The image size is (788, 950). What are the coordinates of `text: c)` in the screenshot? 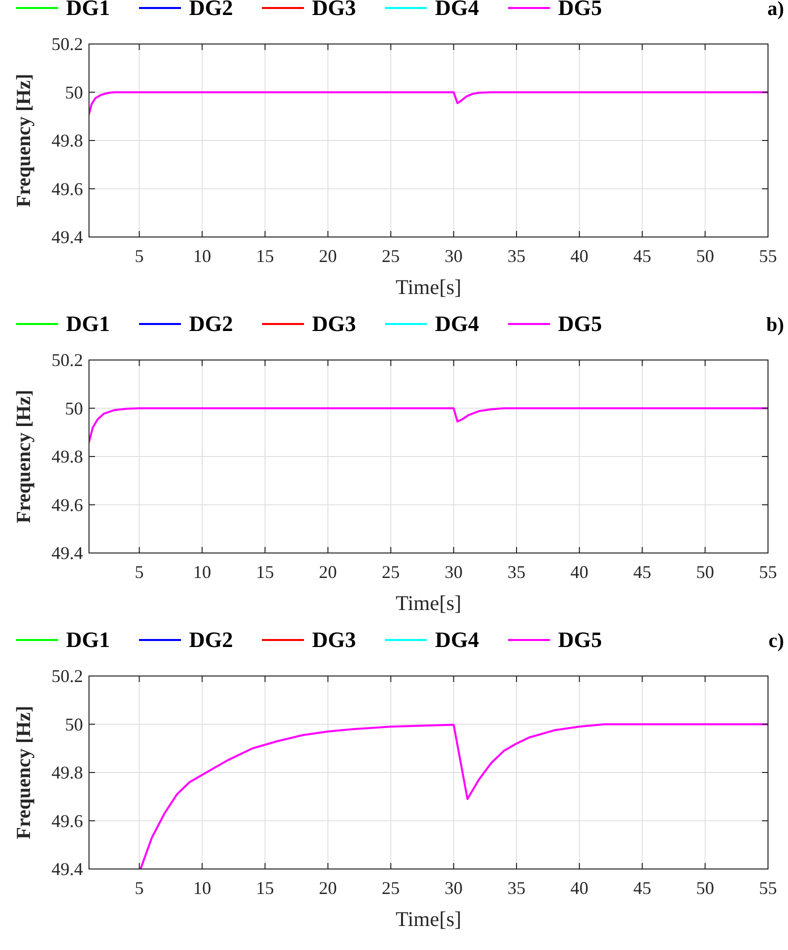 It's located at (776, 641).